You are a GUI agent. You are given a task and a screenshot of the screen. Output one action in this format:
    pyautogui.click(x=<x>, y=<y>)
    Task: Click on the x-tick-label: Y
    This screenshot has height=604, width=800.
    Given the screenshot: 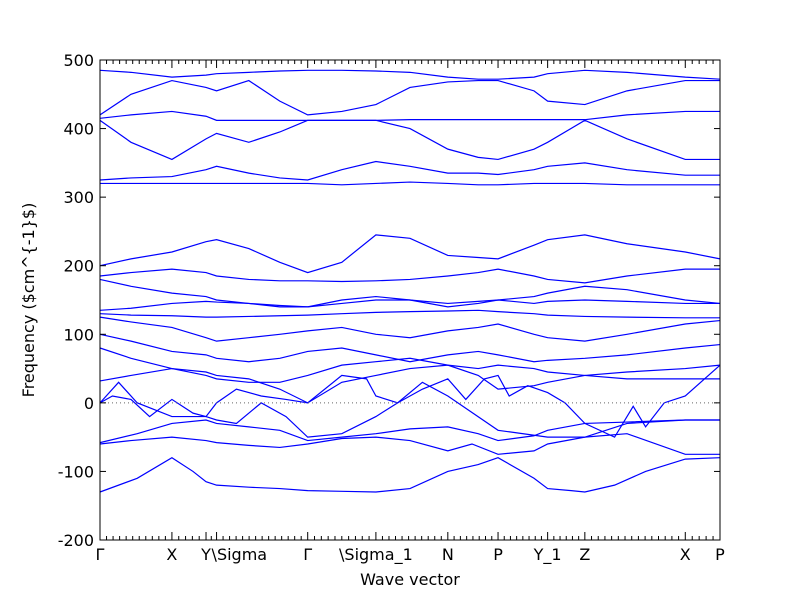 What is the action you would take?
    pyautogui.click(x=205, y=554)
    